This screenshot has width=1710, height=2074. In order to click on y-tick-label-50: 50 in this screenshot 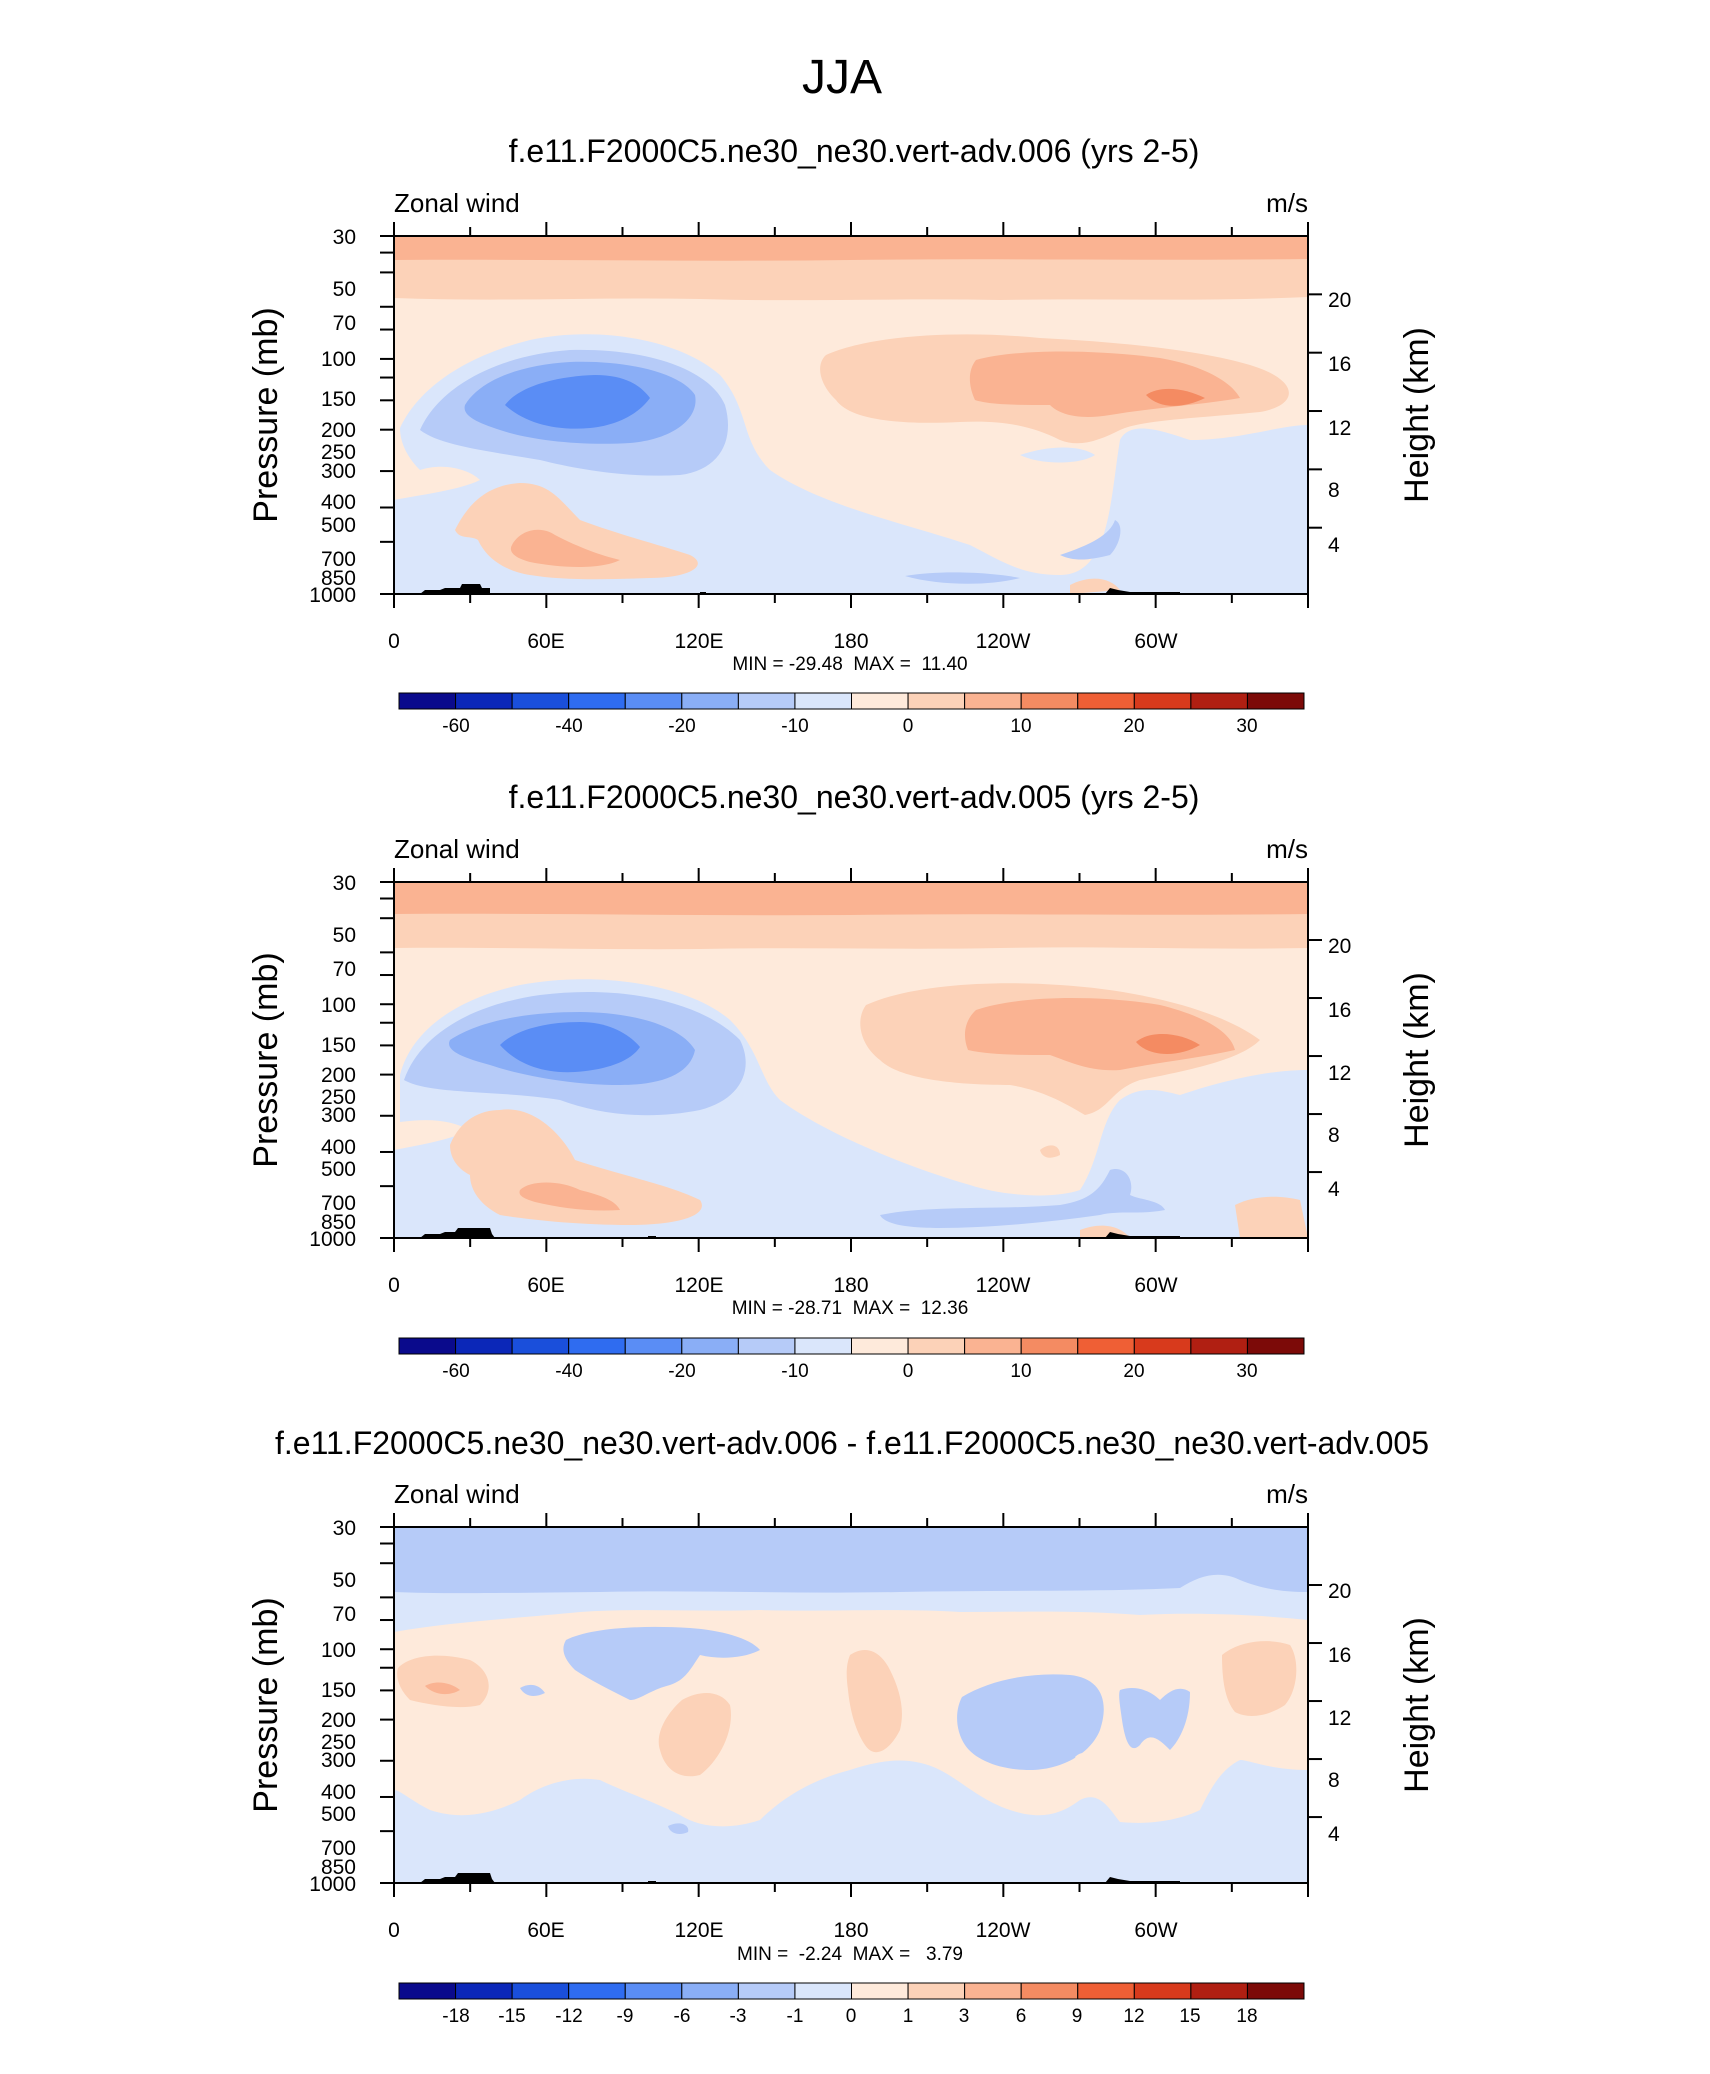, I will do `click(344, 935)`.